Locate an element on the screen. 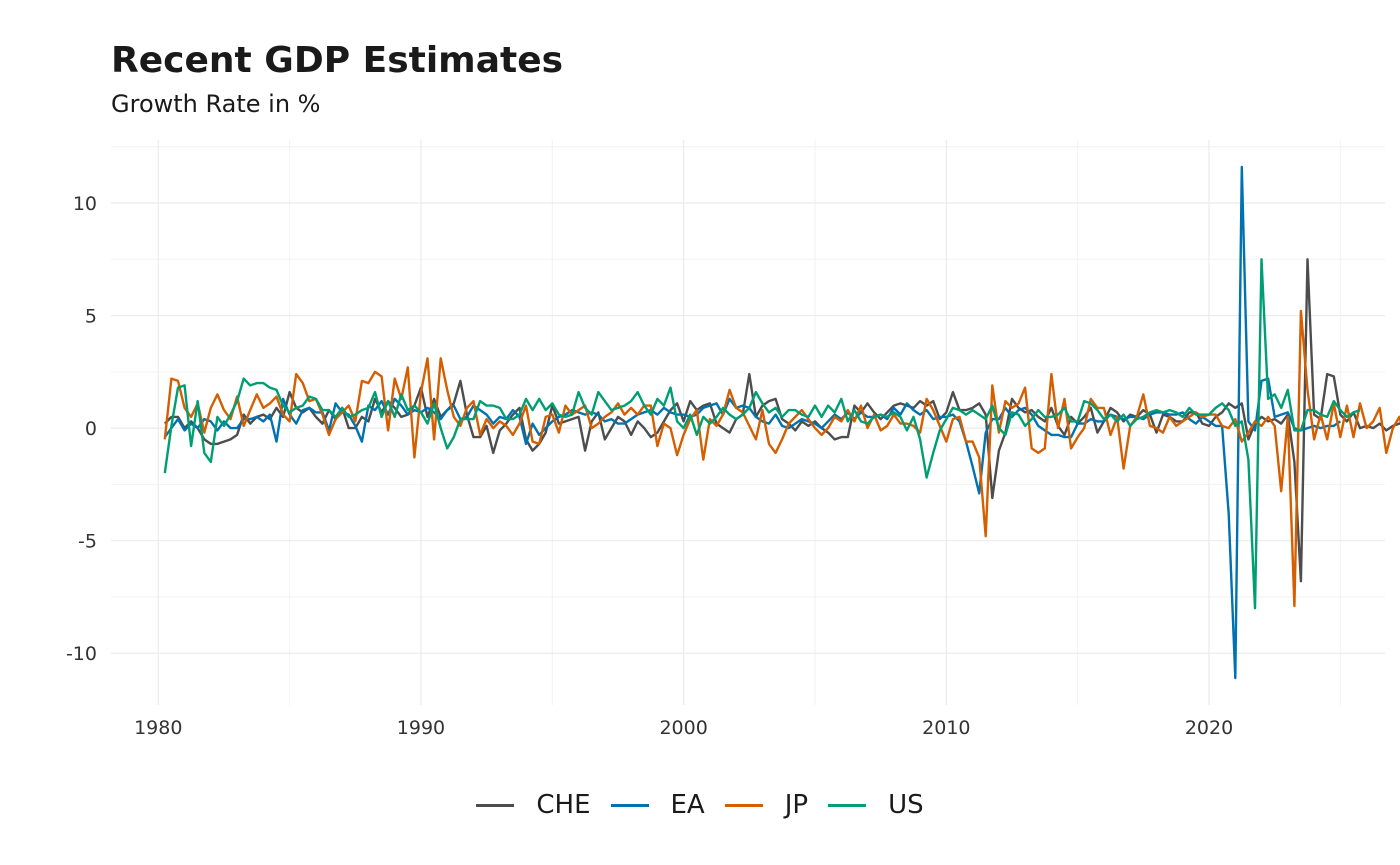 The image size is (1400, 865). legend-item-che: CHE is located at coordinates (533, 805).